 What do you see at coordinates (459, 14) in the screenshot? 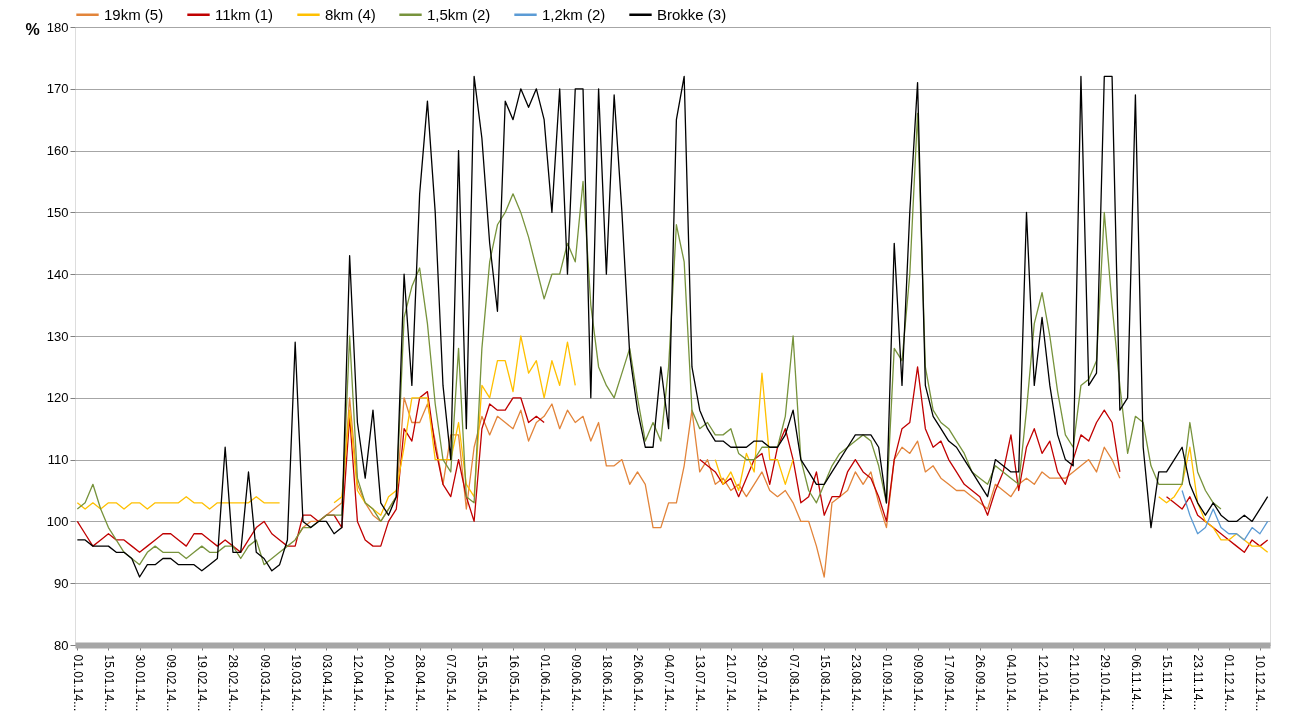
I see `legend-label: 1,5km (2)` at bounding box center [459, 14].